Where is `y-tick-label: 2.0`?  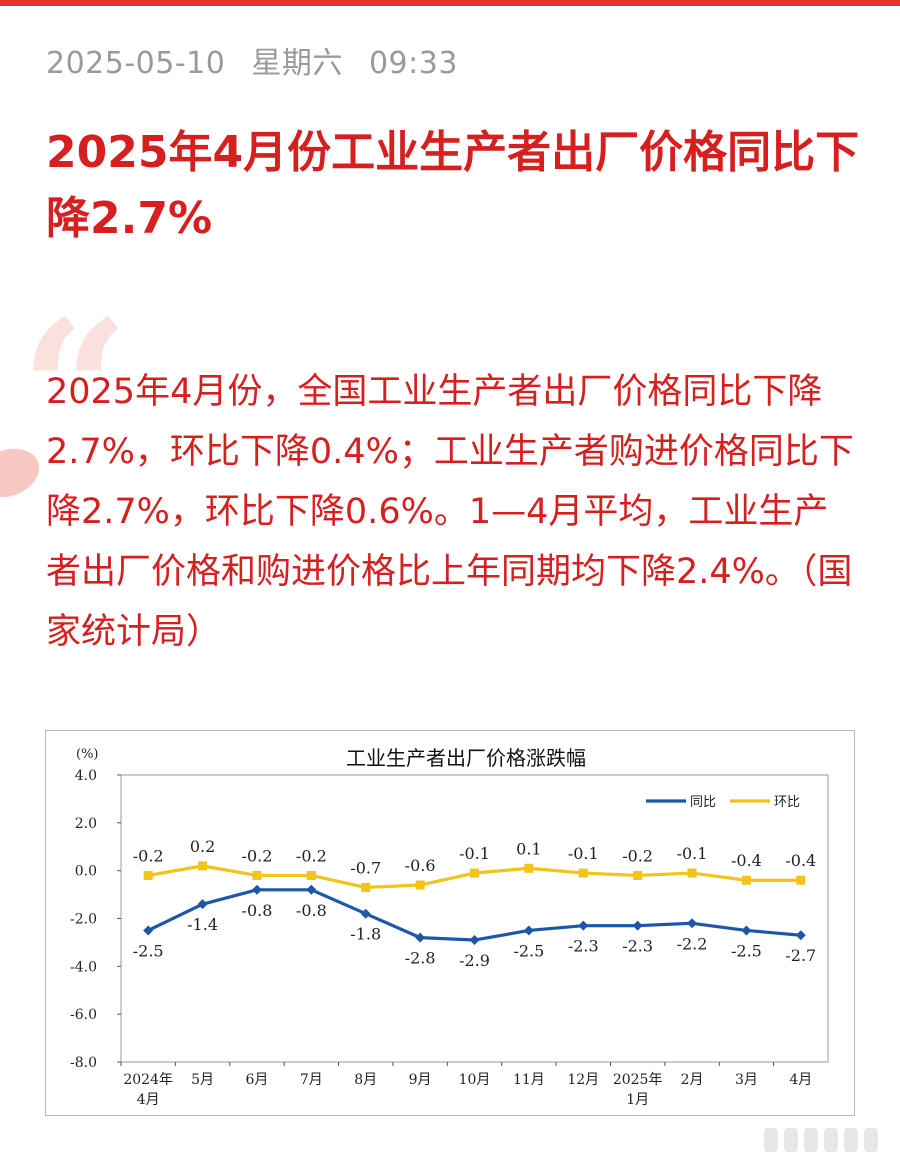 y-tick-label: 2.0 is located at coordinates (86, 824).